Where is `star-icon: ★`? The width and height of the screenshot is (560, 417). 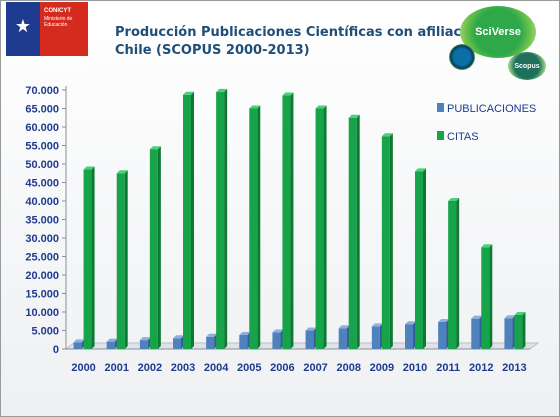
star-icon: ★ is located at coordinates (23, 26).